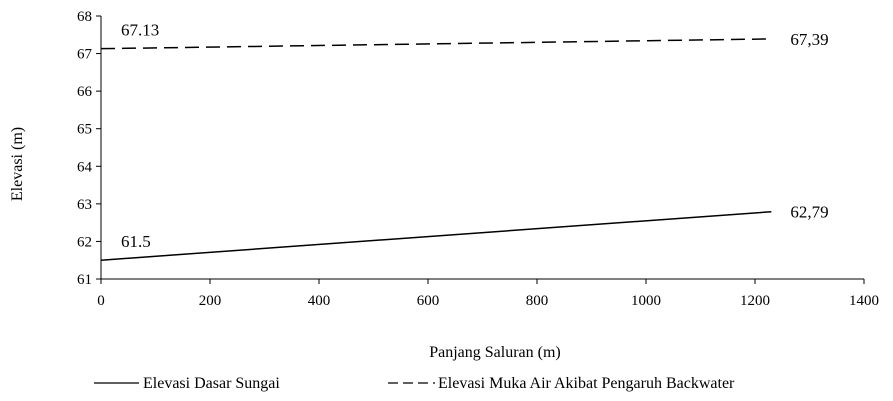 The image size is (893, 401). What do you see at coordinates (864, 301) in the screenshot?
I see `x-tick-label: 1400` at bounding box center [864, 301].